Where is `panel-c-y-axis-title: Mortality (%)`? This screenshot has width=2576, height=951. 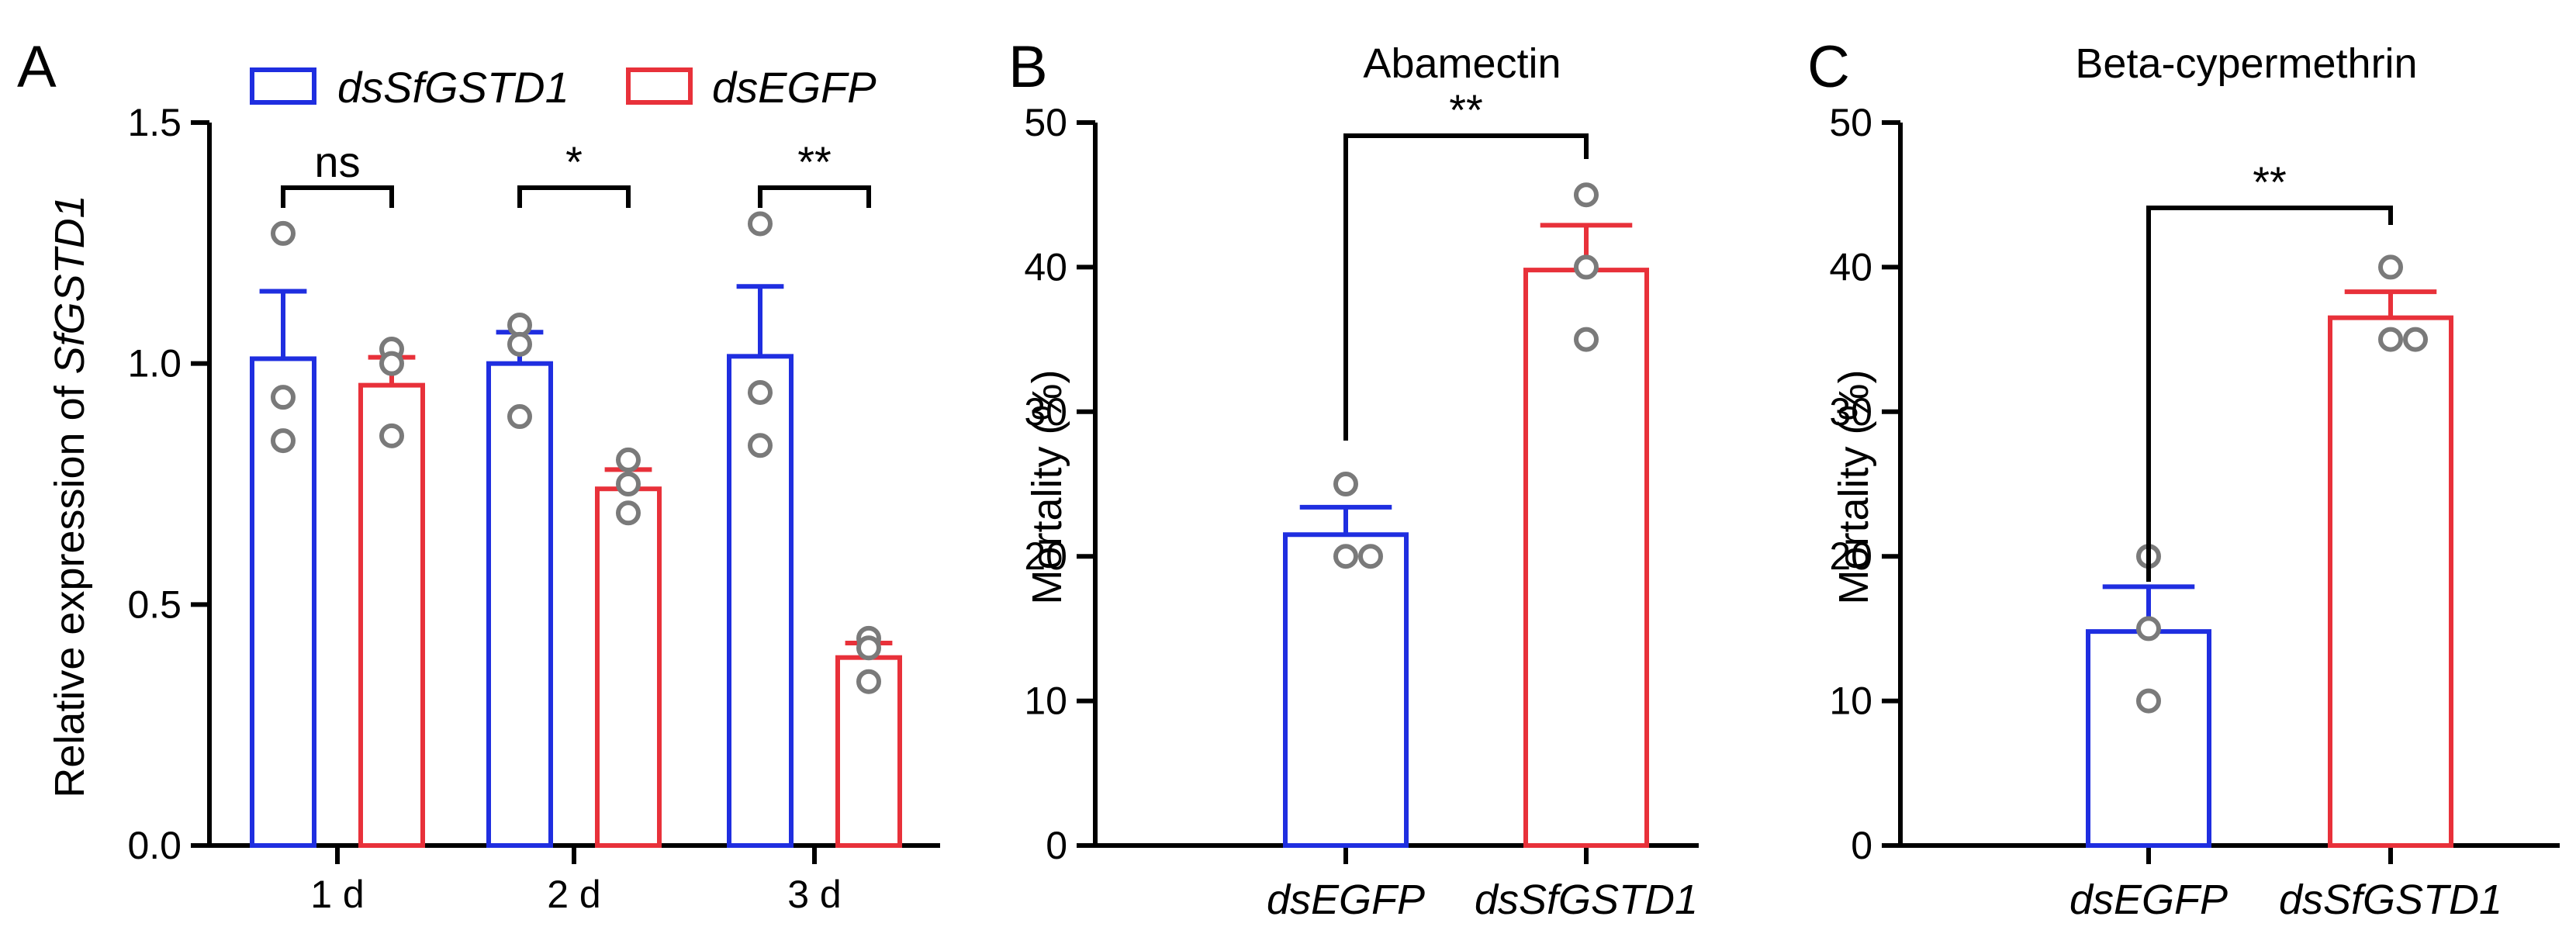 panel-c-y-axis-title: Mortality (%) is located at coordinates (1854, 486).